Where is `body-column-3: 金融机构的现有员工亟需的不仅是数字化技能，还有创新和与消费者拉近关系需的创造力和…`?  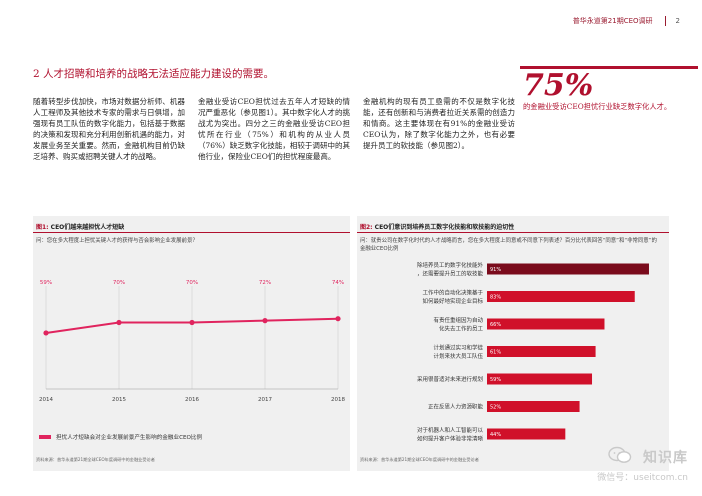 body-column-3: 金融机构的现有员工亟需的不仅是数字化技能，还有创新和与消费者拉近关系需的创造力和… is located at coordinates (439, 124).